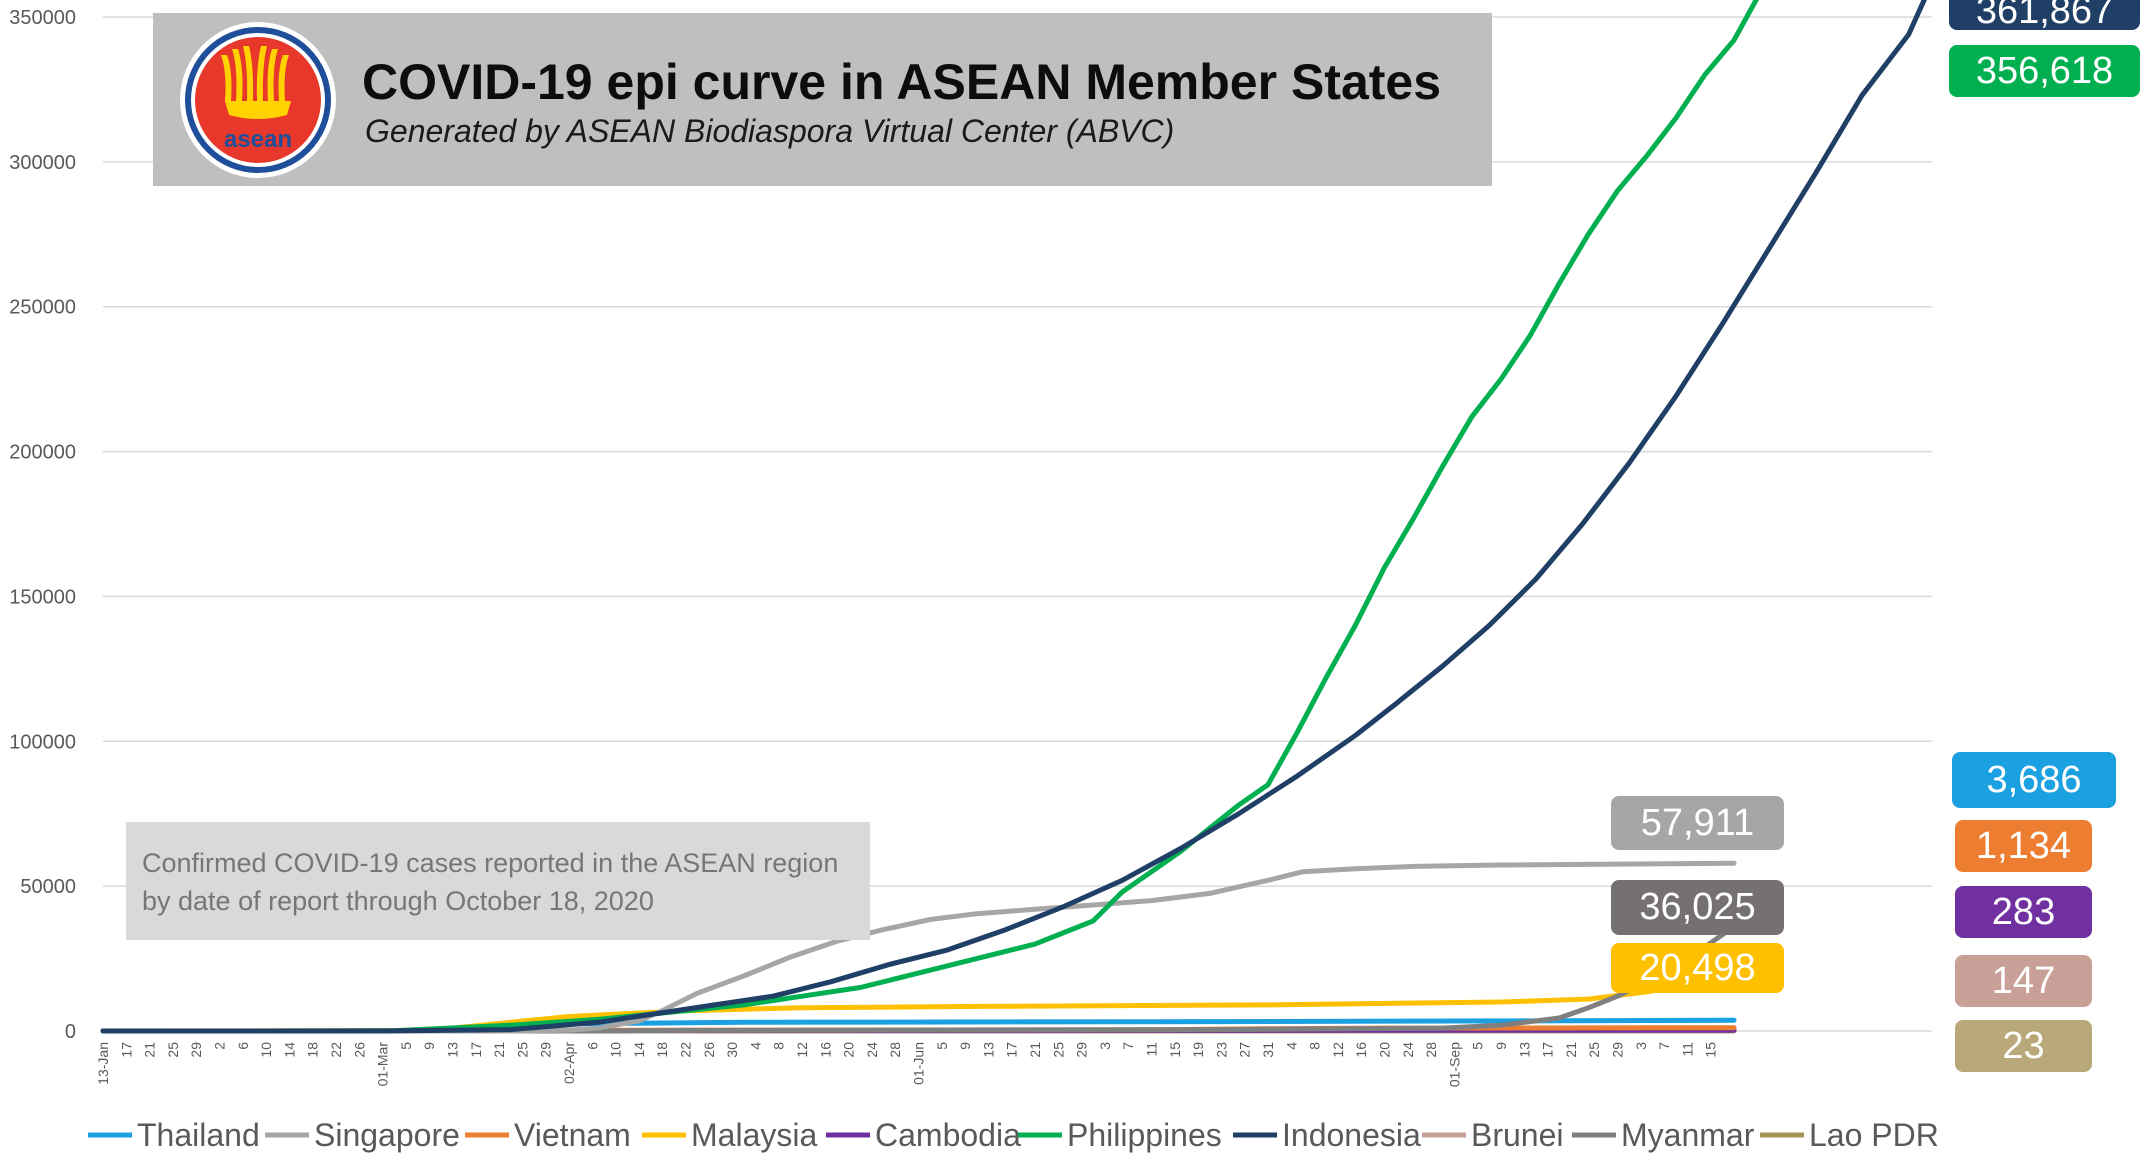  Describe the element at coordinates (948, 1135) in the screenshot. I see `legend-label: Cambodia` at that location.